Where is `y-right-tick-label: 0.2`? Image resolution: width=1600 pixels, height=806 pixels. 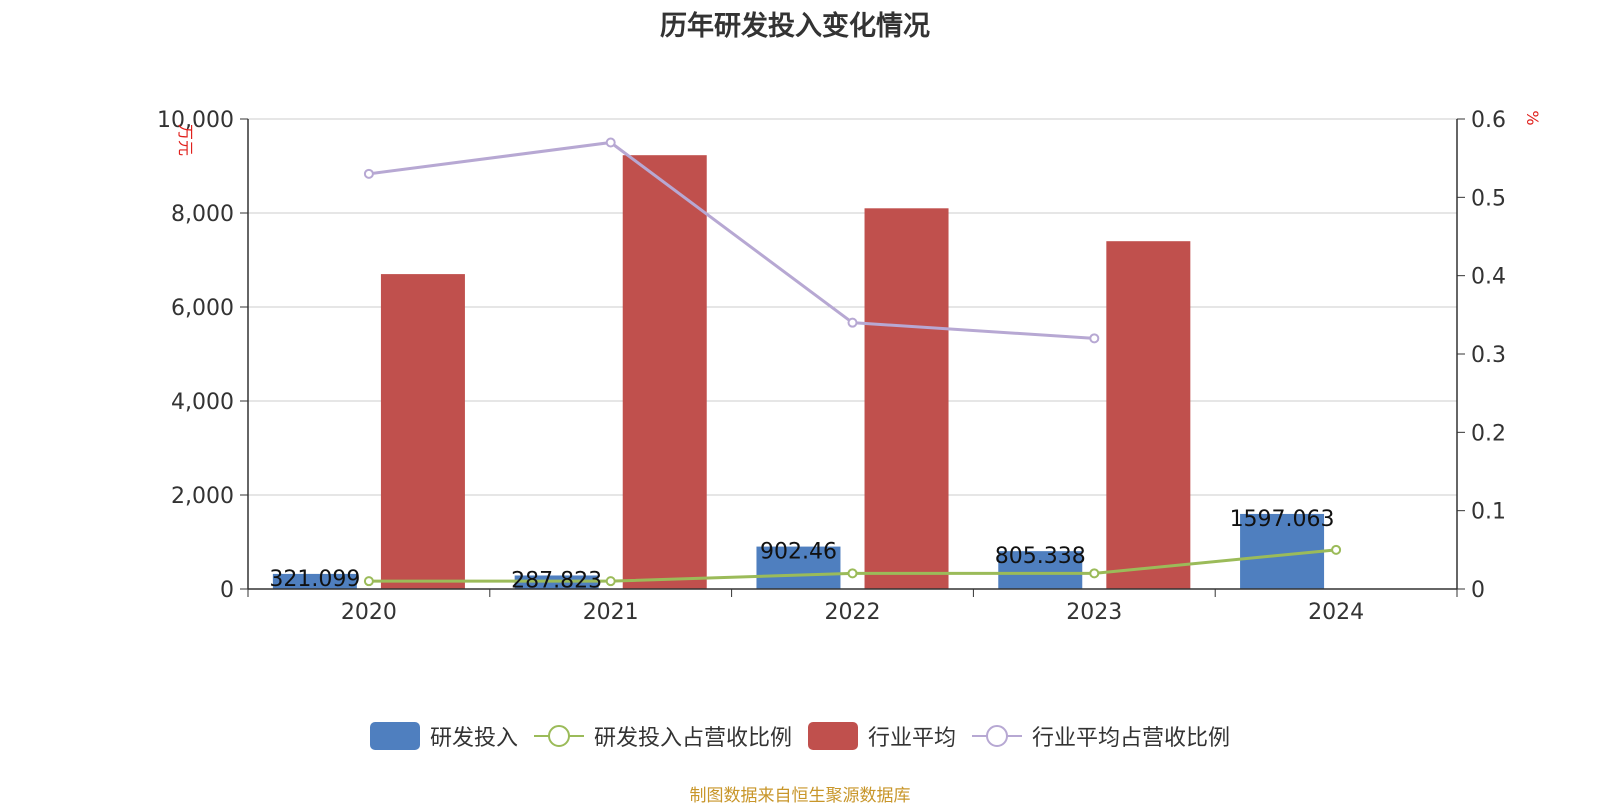
y-right-tick-label: 0.2 is located at coordinates (1488, 433).